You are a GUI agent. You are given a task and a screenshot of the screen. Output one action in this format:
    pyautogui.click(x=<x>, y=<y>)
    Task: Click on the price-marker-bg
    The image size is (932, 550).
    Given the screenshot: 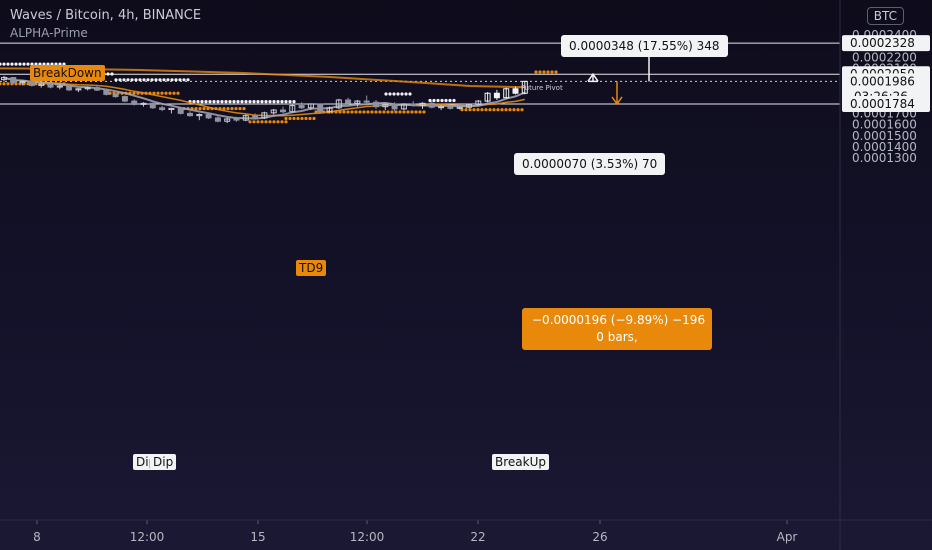 What is the action you would take?
    pyautogui.click(x=886, y=43)
    